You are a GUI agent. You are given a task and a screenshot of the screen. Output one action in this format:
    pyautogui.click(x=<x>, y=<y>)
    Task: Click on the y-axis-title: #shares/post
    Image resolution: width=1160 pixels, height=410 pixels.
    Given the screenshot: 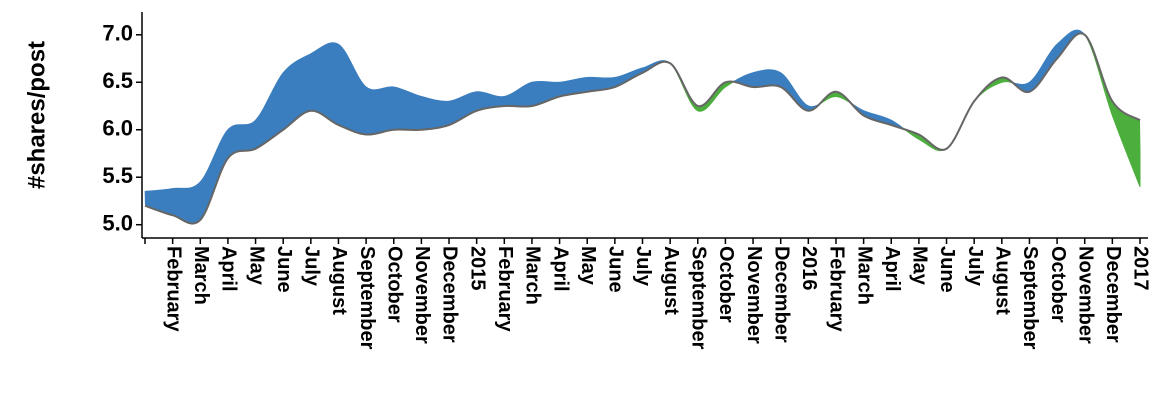 What is the action you would take?
    pyautogui.click(x=36, y=115)
    